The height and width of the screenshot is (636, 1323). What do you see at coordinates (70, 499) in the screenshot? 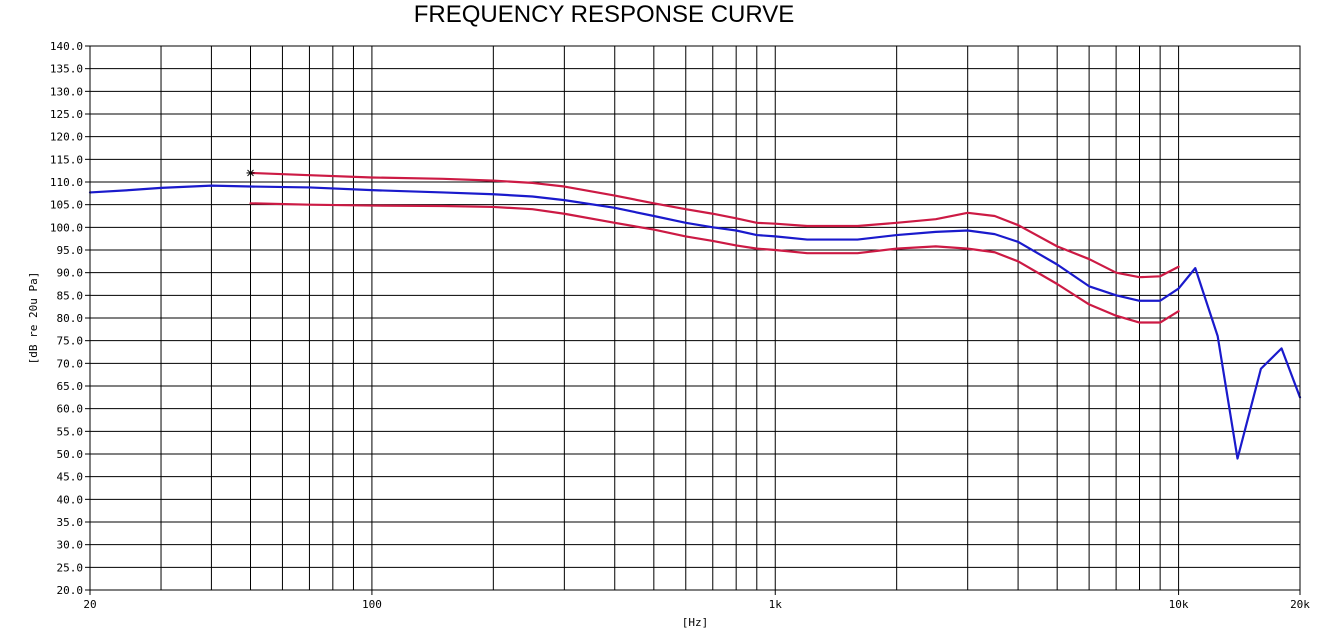
I see `y-tick-label: 40.0` at bounding box center [70, 499].